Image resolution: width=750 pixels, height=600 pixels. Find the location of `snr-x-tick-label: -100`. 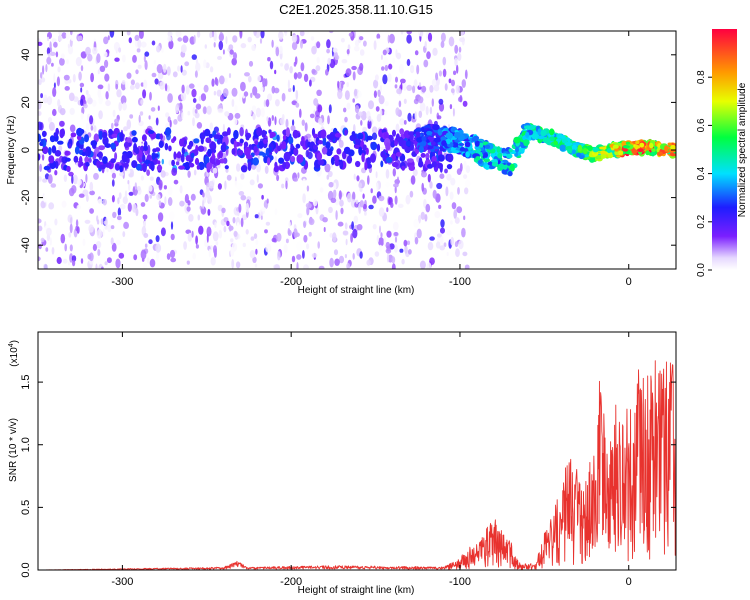

snr-x-tick-label: -100 is located at coordinates (460, 582).